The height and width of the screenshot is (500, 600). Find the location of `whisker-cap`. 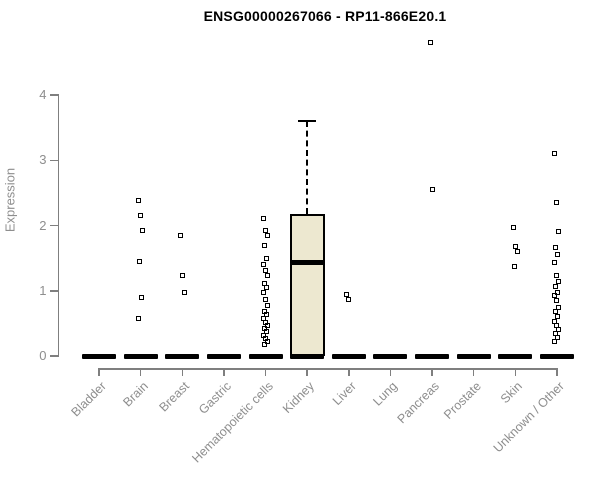

whisker-cap is located at coordinates (307, 121).